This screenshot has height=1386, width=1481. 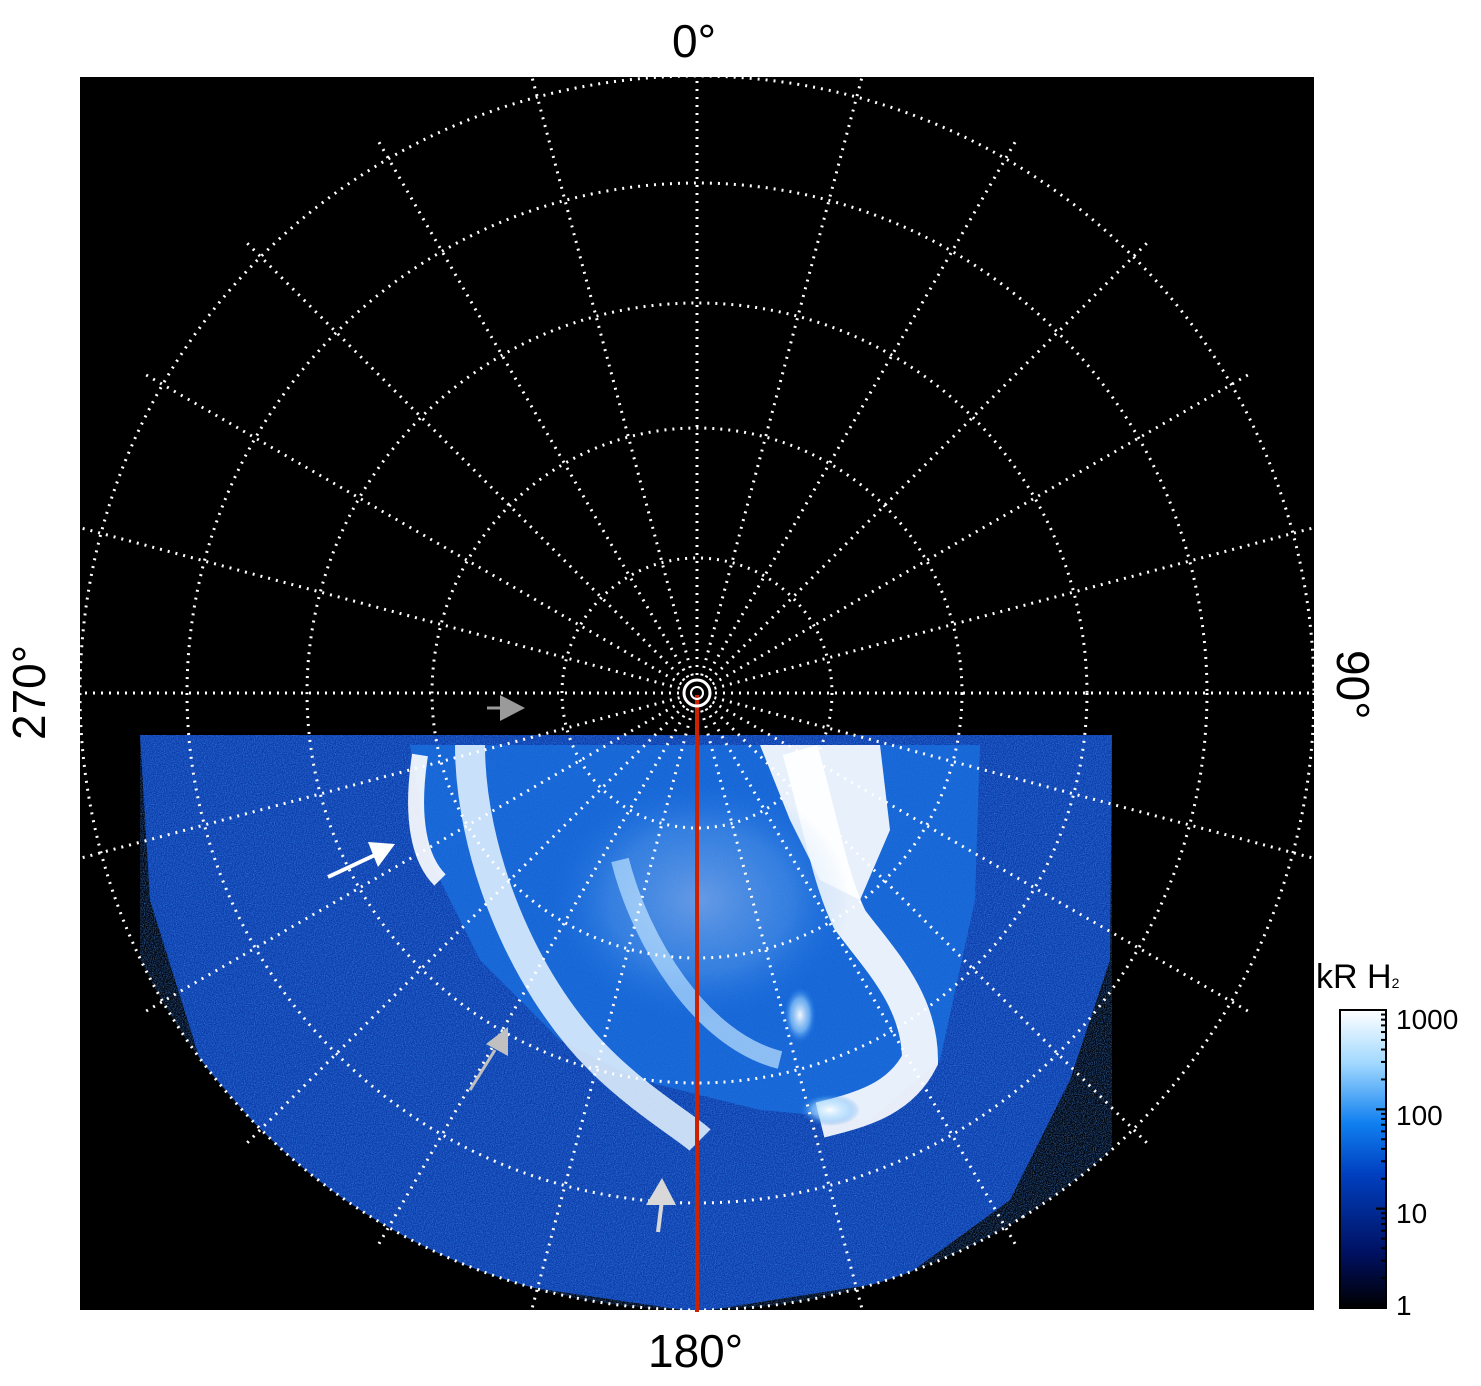 What do you see at coordinates (825, 822) in the screenshot?
I see `bright-region-upper-right` at bounding box center [825, 822].